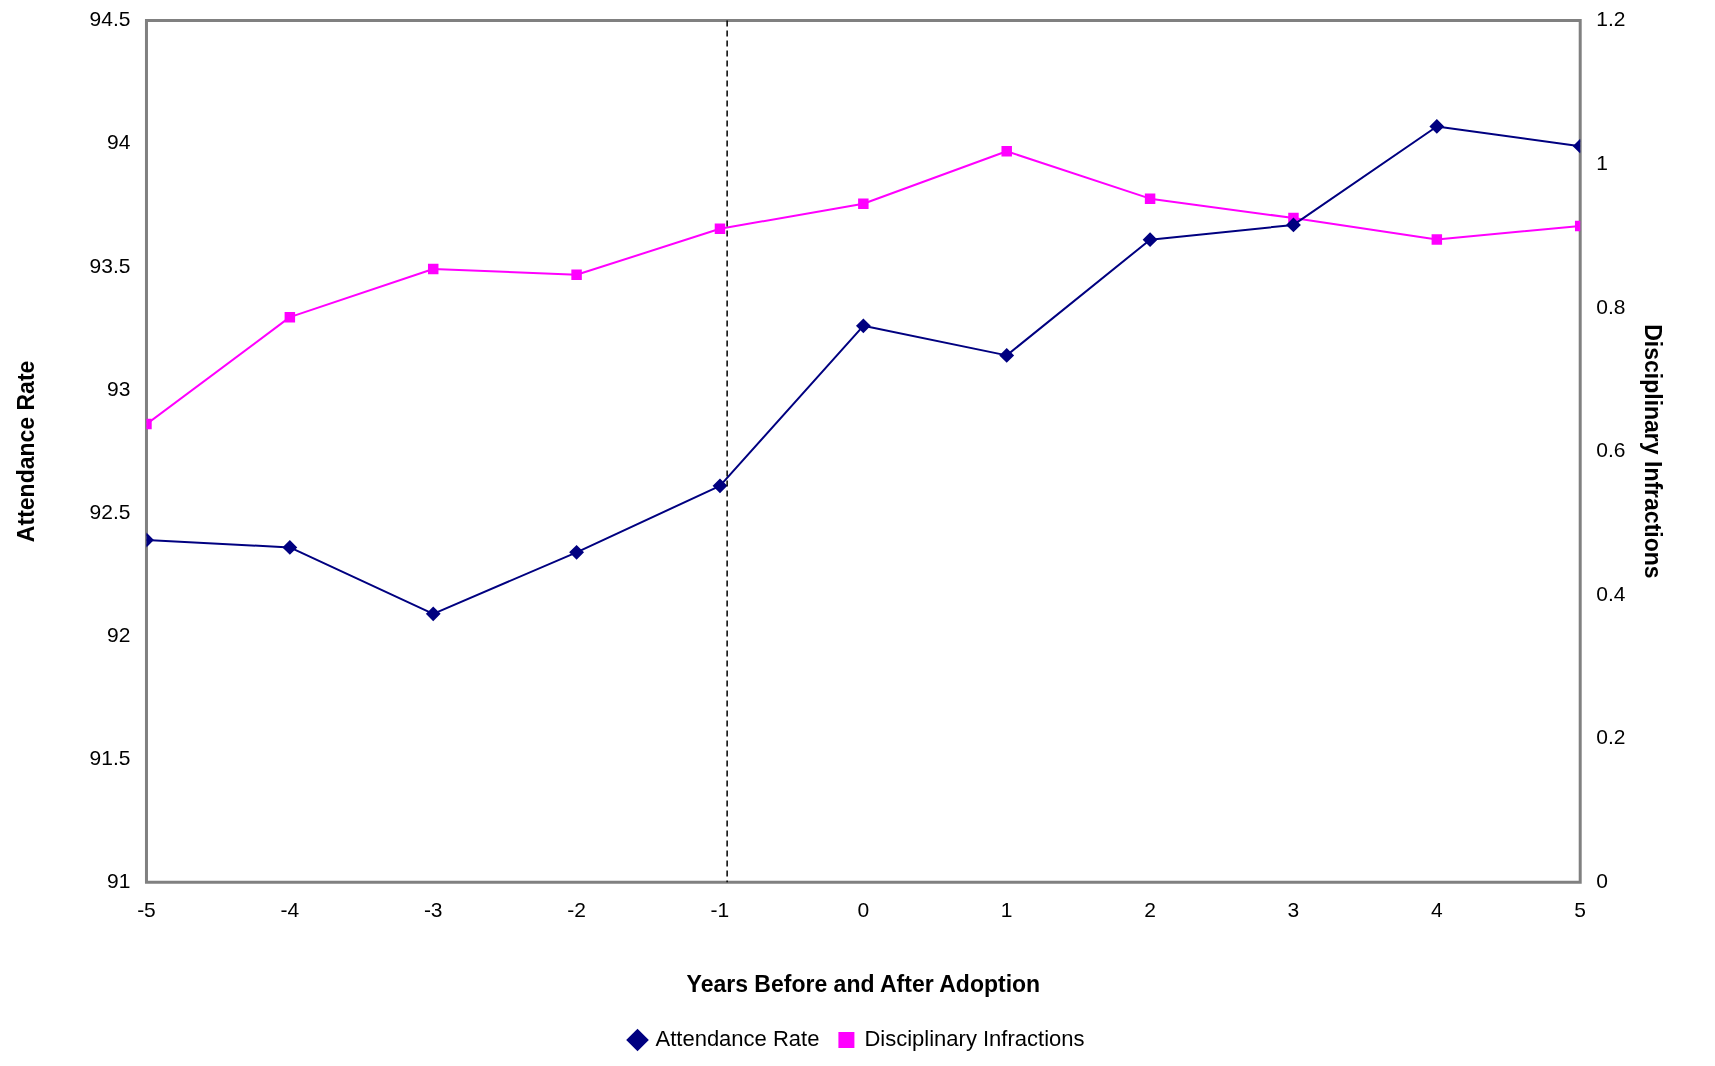  What do you see at coordinates (974, 1039) in the screenshot?
I see `legend-label: Disciplinary Infractions` at bounding box center [974, 1039].